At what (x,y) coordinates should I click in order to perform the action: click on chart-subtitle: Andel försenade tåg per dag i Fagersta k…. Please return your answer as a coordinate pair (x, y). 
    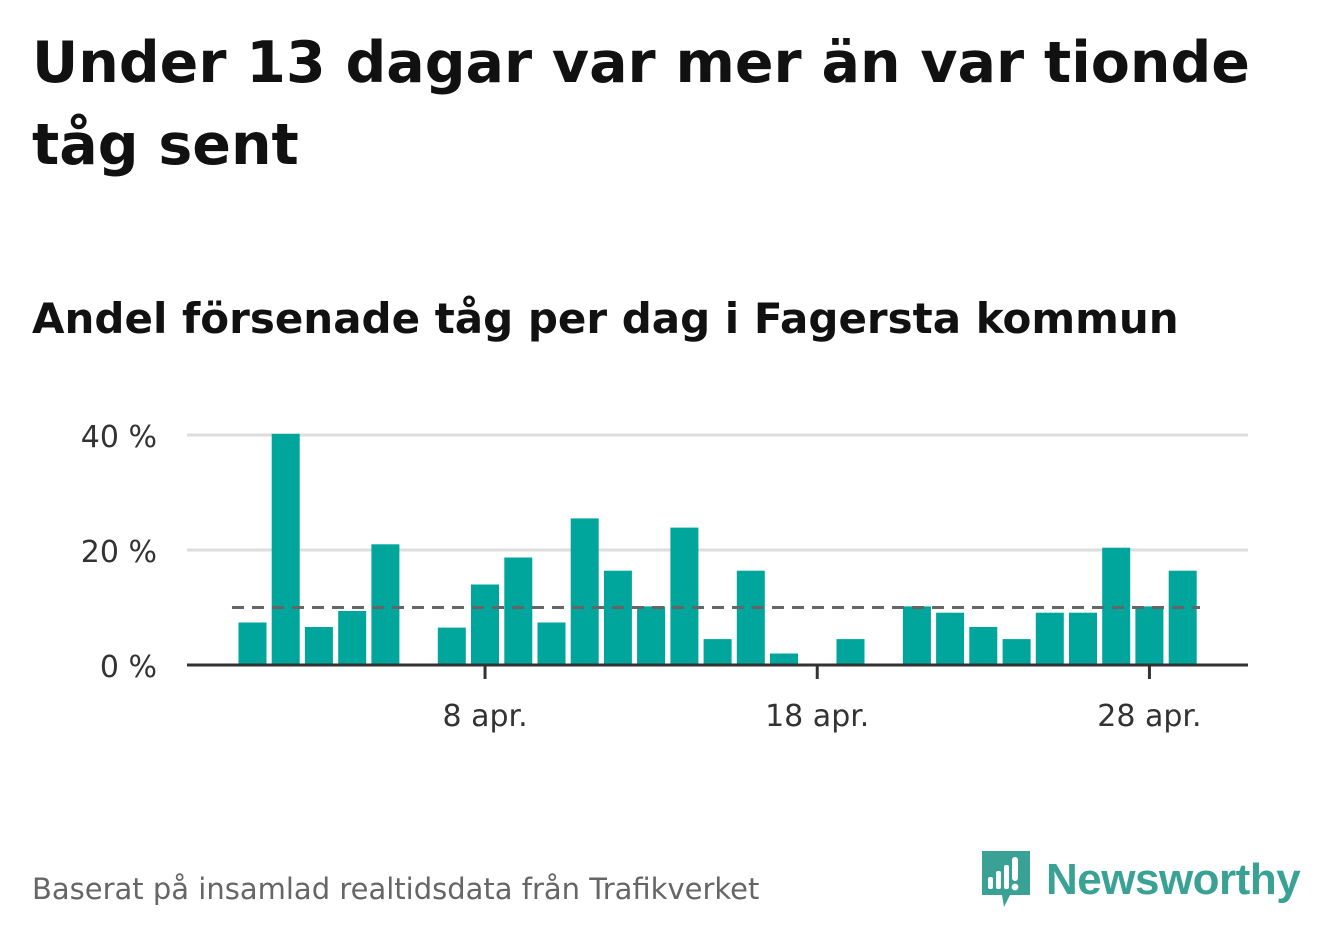
    Looking at the image, I should click on (605, 318).